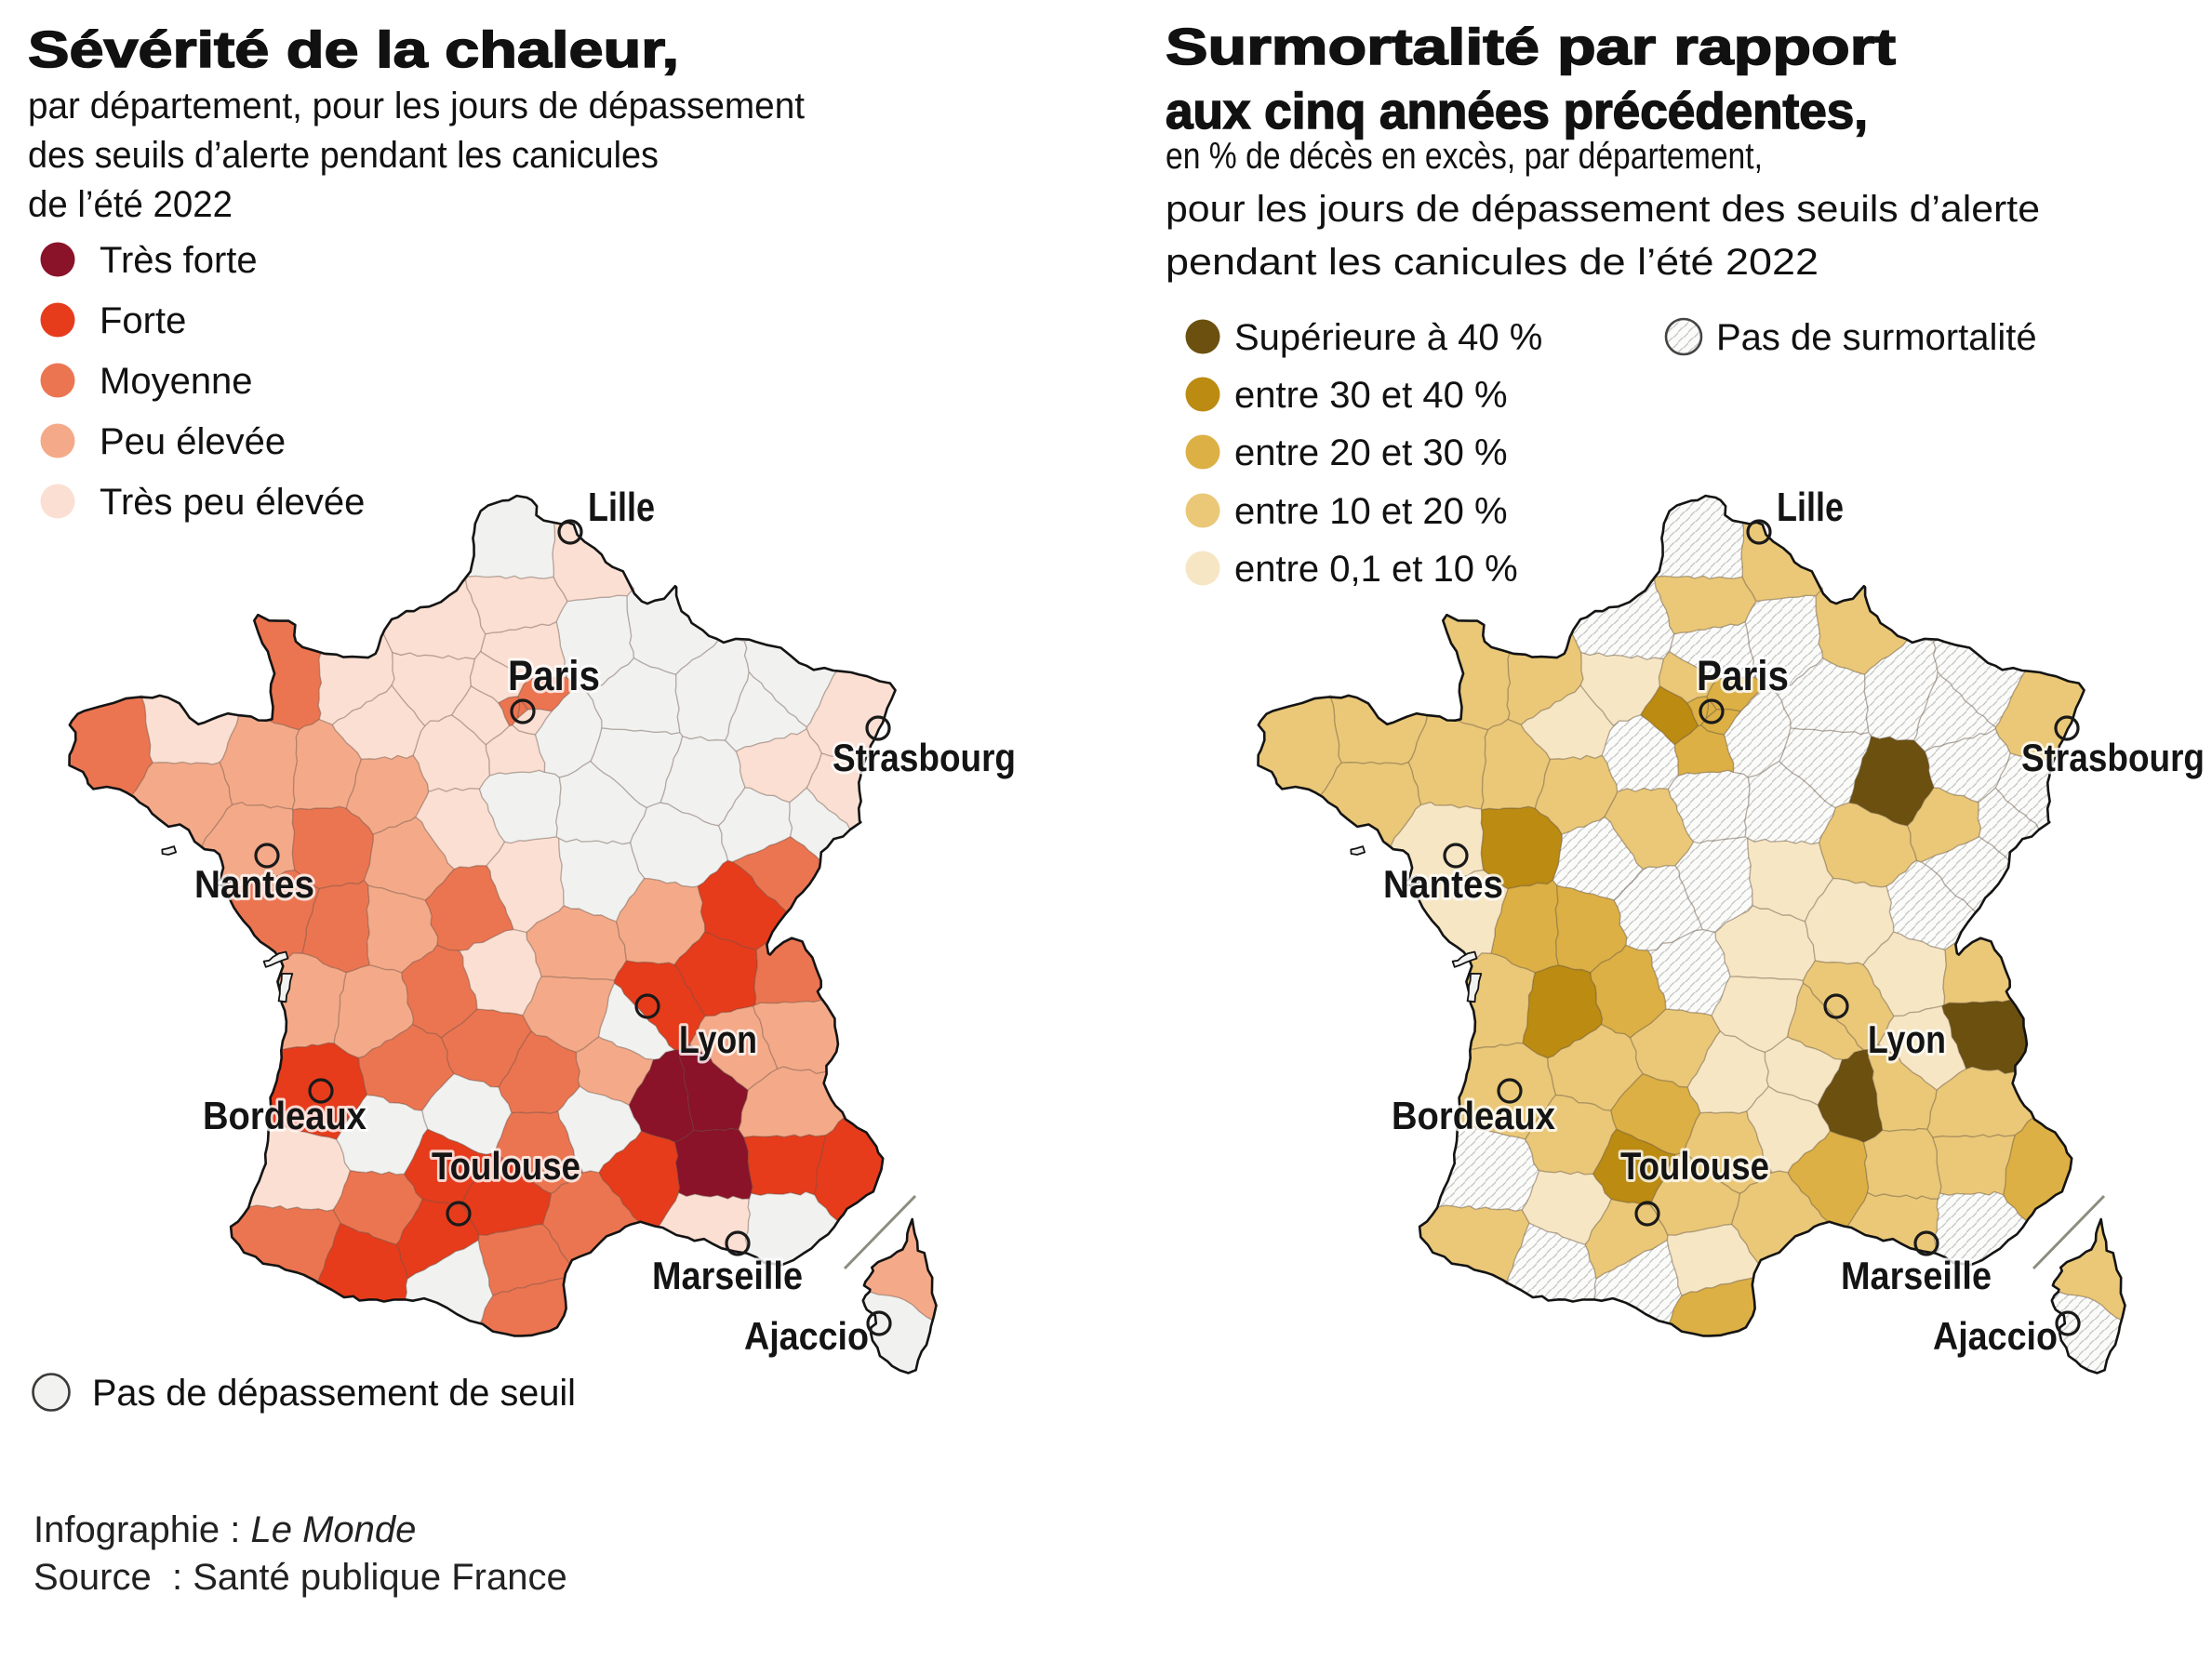 Image resolution: width=2212 pixels, height=1674 pixels. What do you see at coordinates (1388, 337) in the screenshot?
I see `svg-text: Supérieure à 40 %` at bounding box center [1388, 337].